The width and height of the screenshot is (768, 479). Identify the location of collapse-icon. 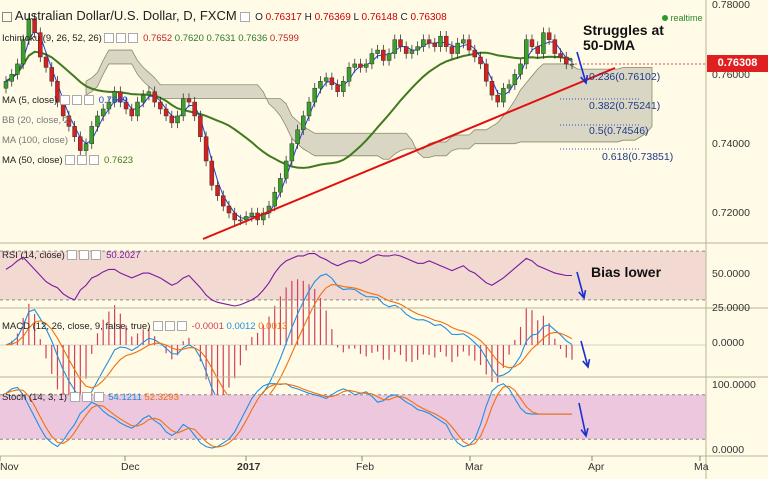
(7, 16).